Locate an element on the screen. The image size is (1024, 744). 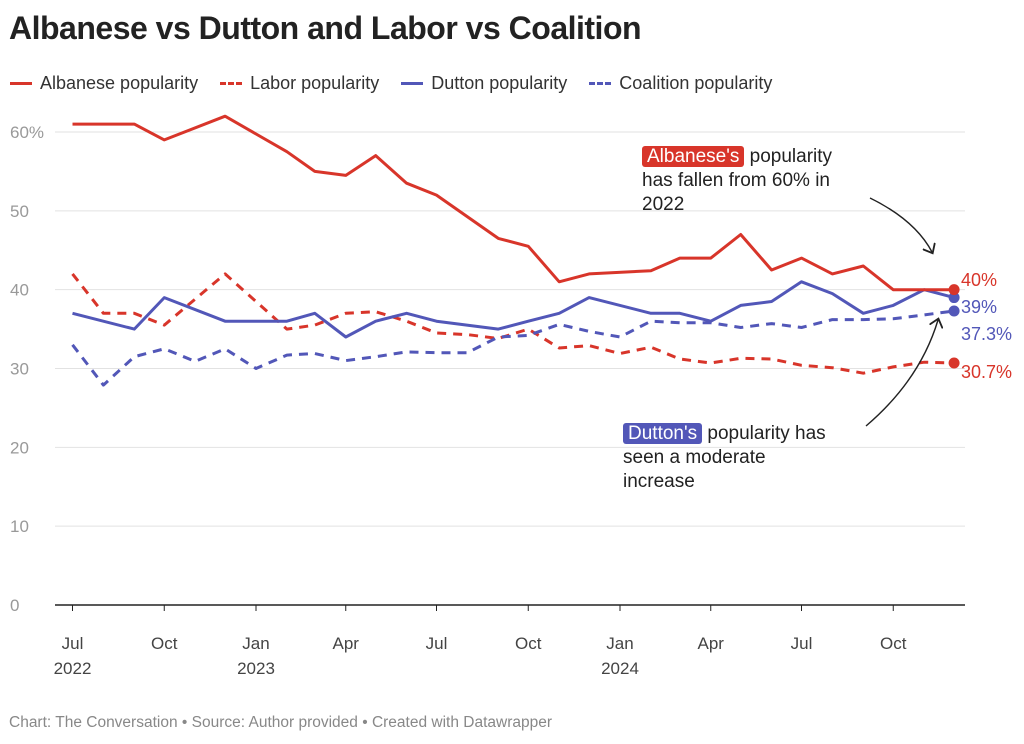
annotation-highlight: Dutton's is located at coordinates (663, 433).